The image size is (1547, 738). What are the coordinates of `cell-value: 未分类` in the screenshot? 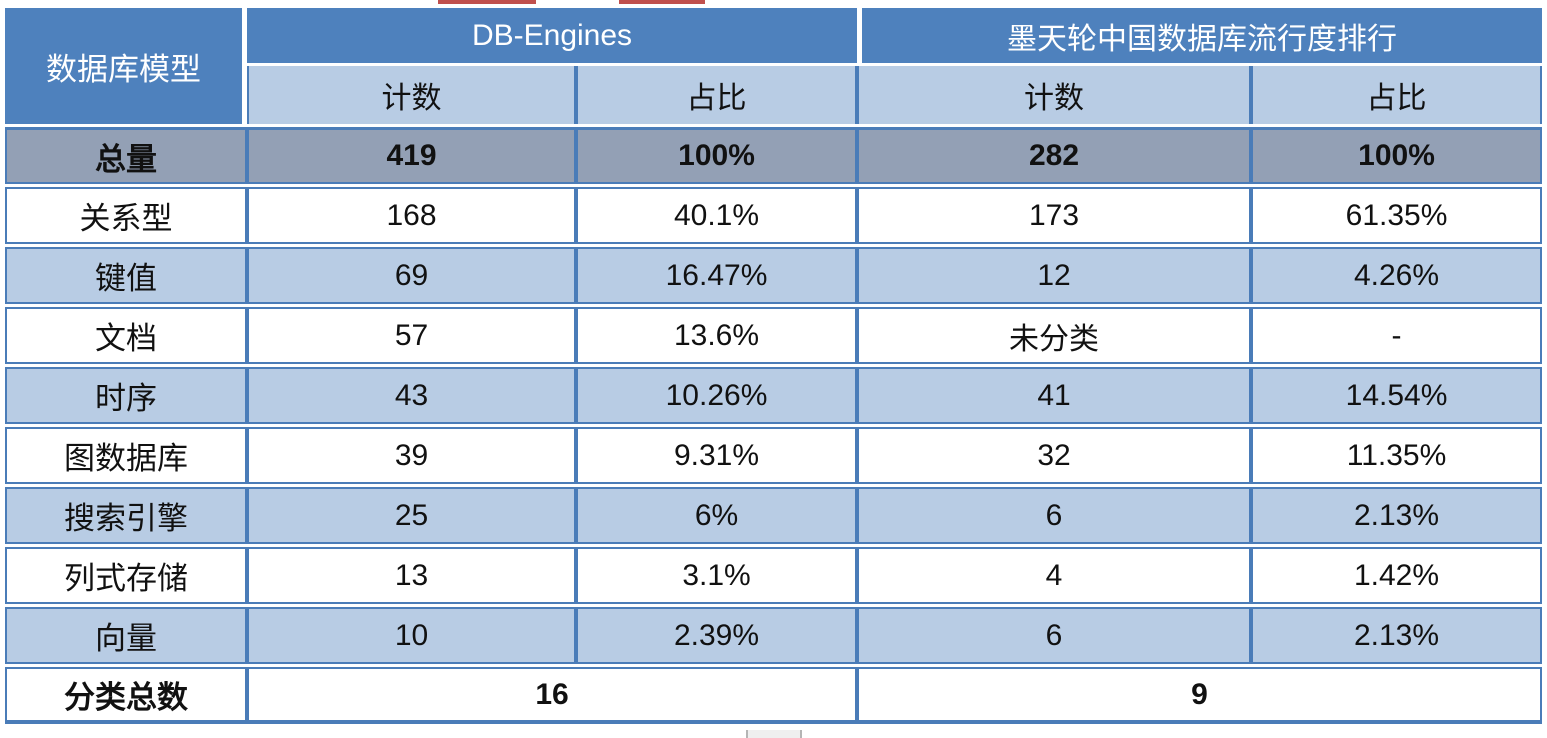 It's located at (1054, 335).